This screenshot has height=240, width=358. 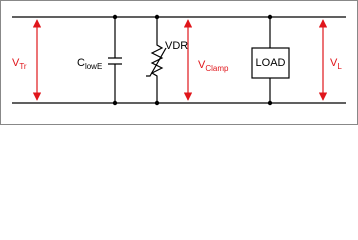 I want to click on varistor-slash, so click(x=156, y=62).